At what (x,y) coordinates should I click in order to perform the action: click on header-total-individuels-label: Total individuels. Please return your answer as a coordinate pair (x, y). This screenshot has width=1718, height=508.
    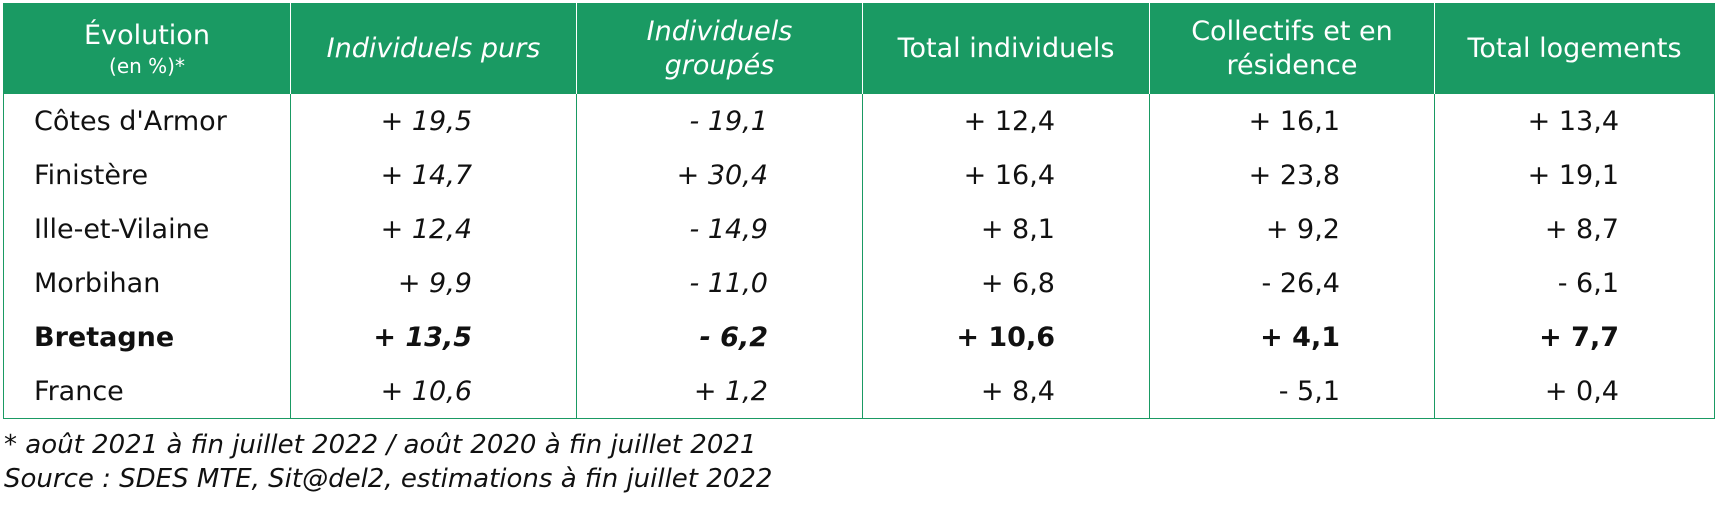
    Looking at the image, I should click on (1006, 48).